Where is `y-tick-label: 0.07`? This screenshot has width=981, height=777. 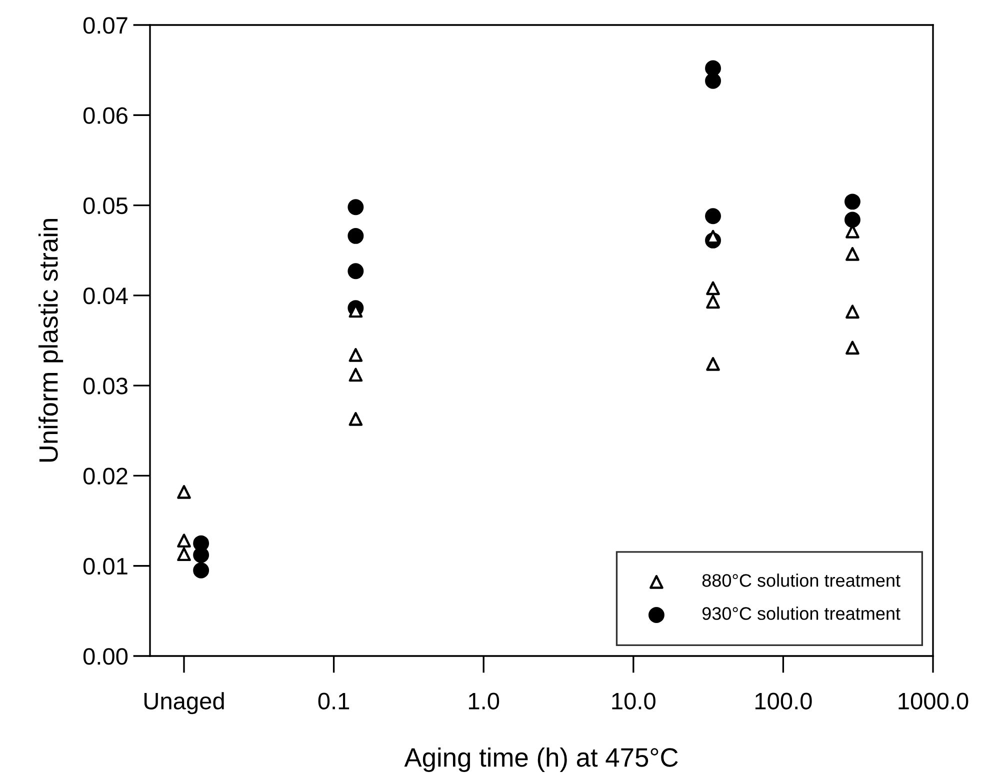 y-tick-label: 0.07 is located at coordinates (105, 25).